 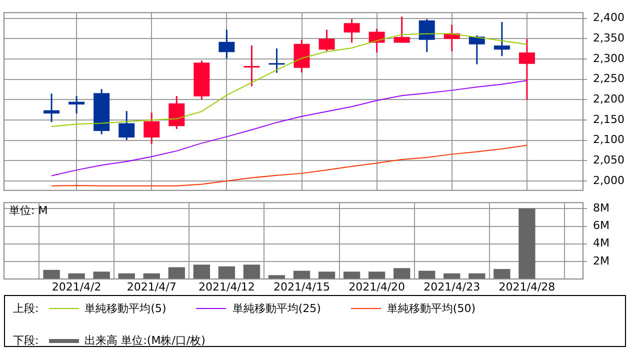 What do you see at coordinates (608, 58) in the screenshot?
I see `y-tick-label: 2,300` at bounding box center [608, 58].